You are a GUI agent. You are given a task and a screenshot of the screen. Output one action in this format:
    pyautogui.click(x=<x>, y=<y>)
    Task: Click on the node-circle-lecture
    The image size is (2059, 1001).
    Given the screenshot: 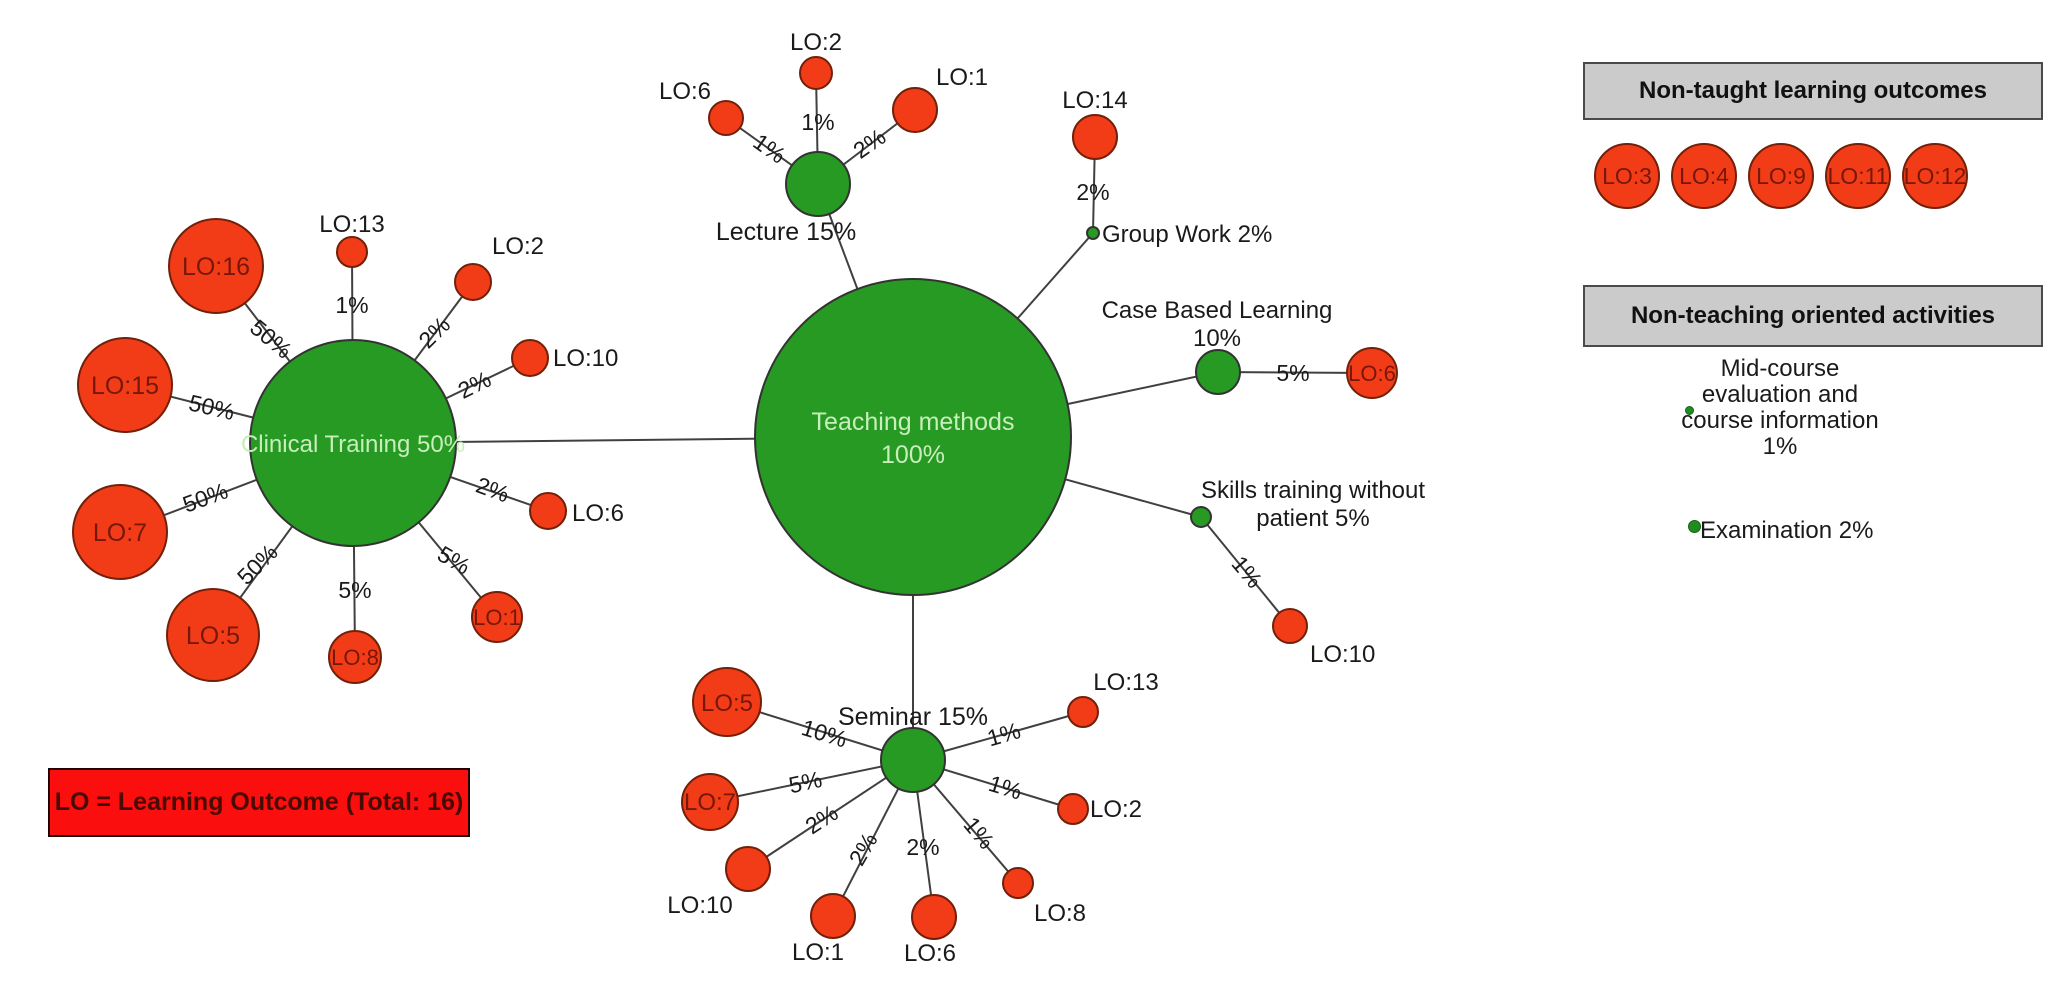 What is the action you would take?
    pyautogui.click(x=818, y=184)
    